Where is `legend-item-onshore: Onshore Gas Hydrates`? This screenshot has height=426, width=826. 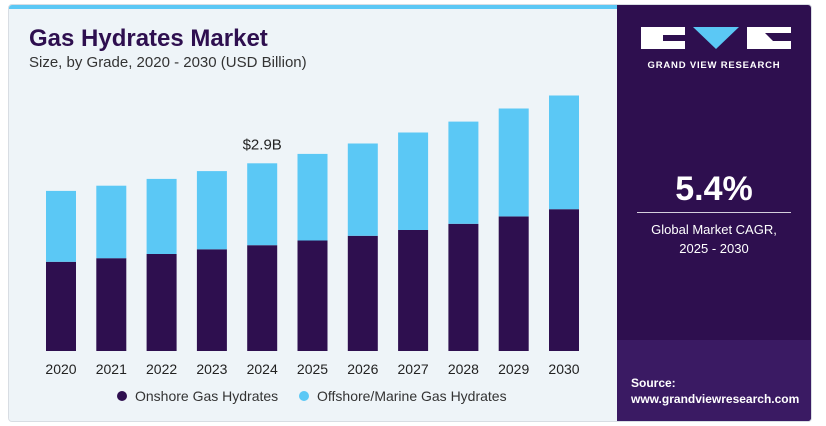 legend-item-onshore: Onshore Gas Hydrates is located at coordinates (197, 396).